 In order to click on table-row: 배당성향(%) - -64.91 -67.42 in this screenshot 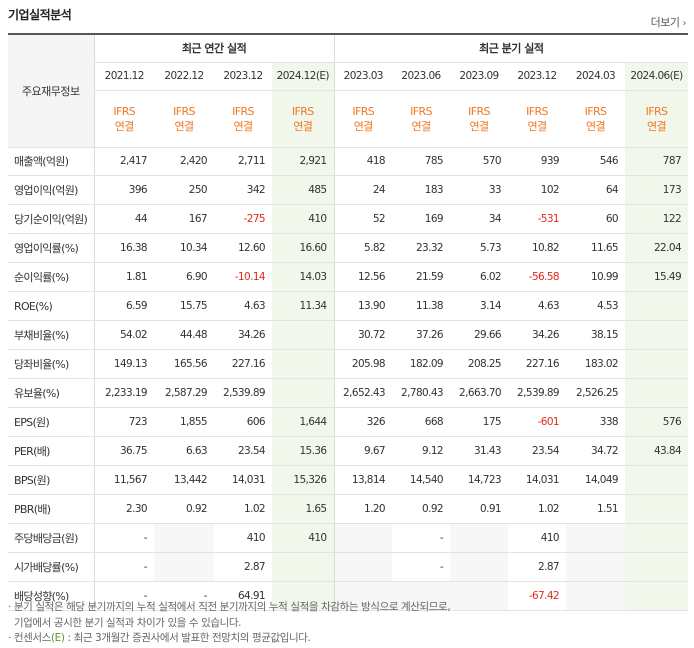, I will do `click(348, 596)`.